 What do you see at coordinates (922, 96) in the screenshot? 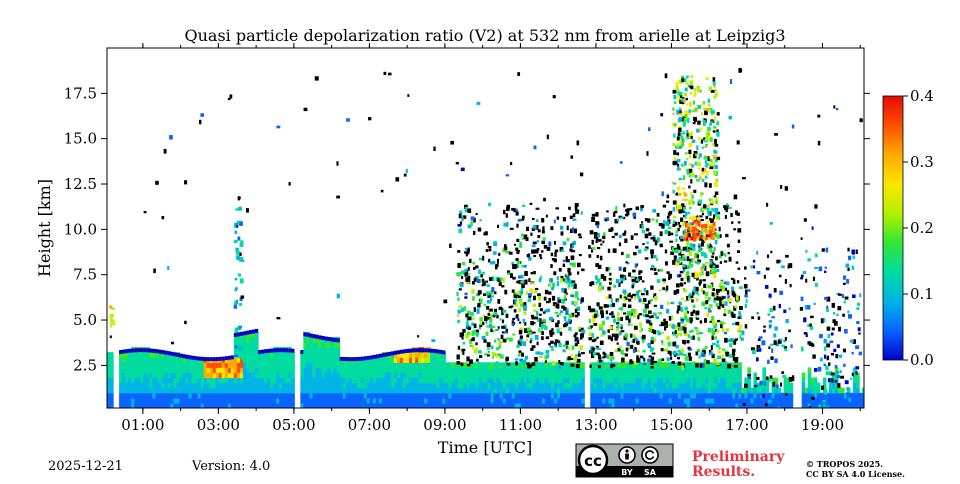
I see `colorbar-tick-label: 0.4` at bounding box center [922, 96].